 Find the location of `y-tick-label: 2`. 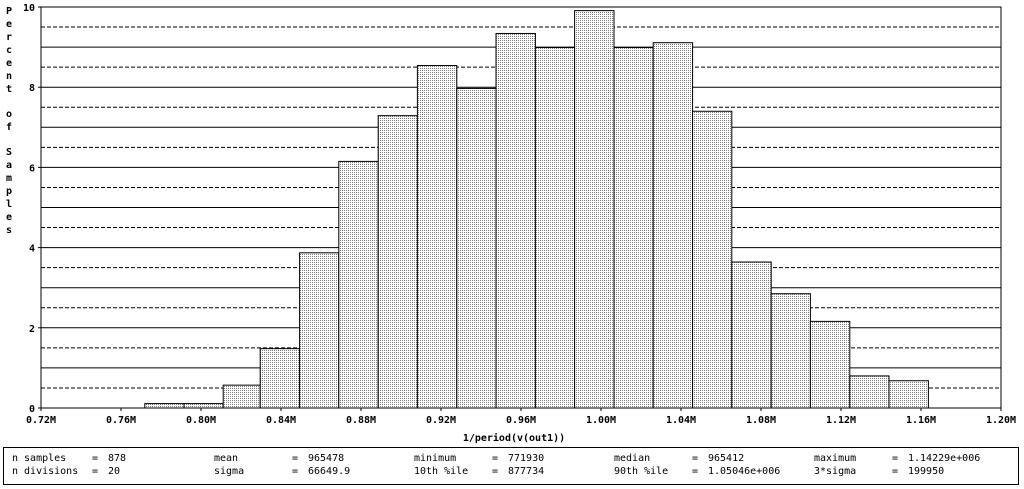

y-tick-label: 2 is located at coordinates (32, 329).